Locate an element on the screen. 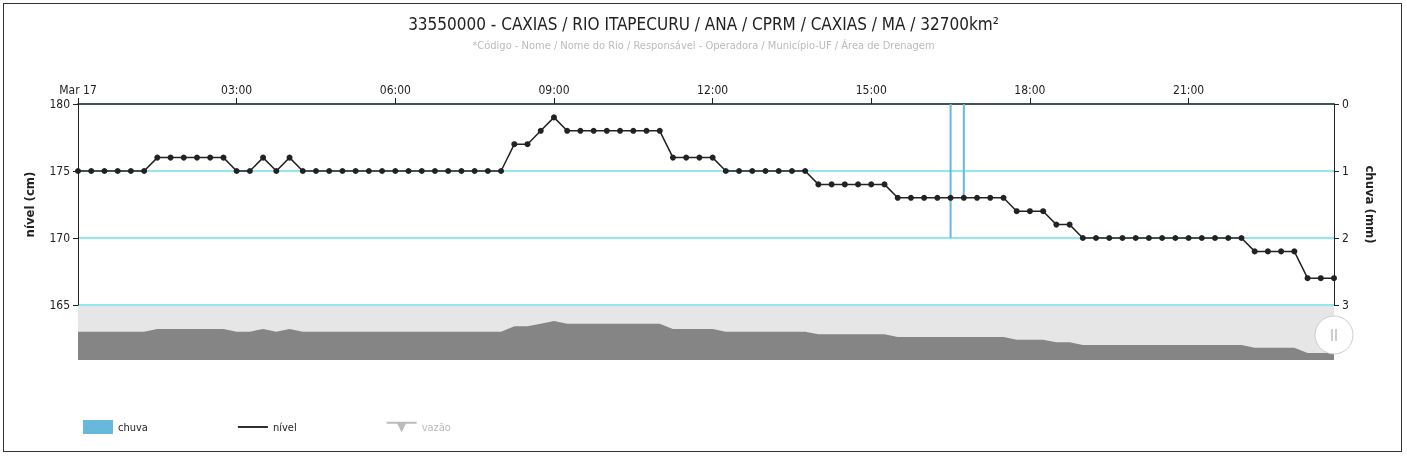  x-tick-label: 18:00 is located at coordinates (1030, 90).